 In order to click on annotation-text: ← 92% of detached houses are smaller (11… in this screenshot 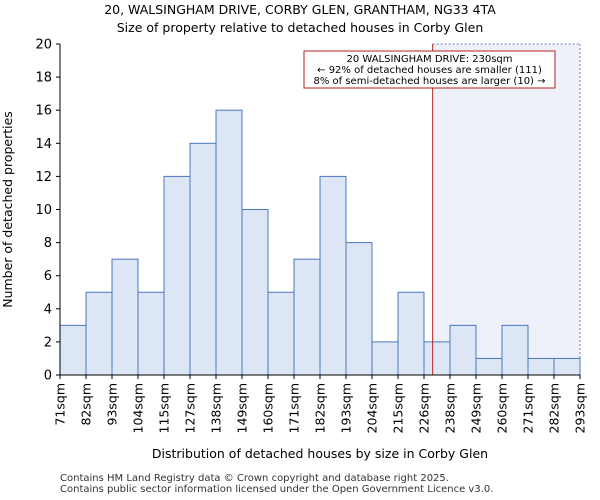, I will do `click(429, 70)`.